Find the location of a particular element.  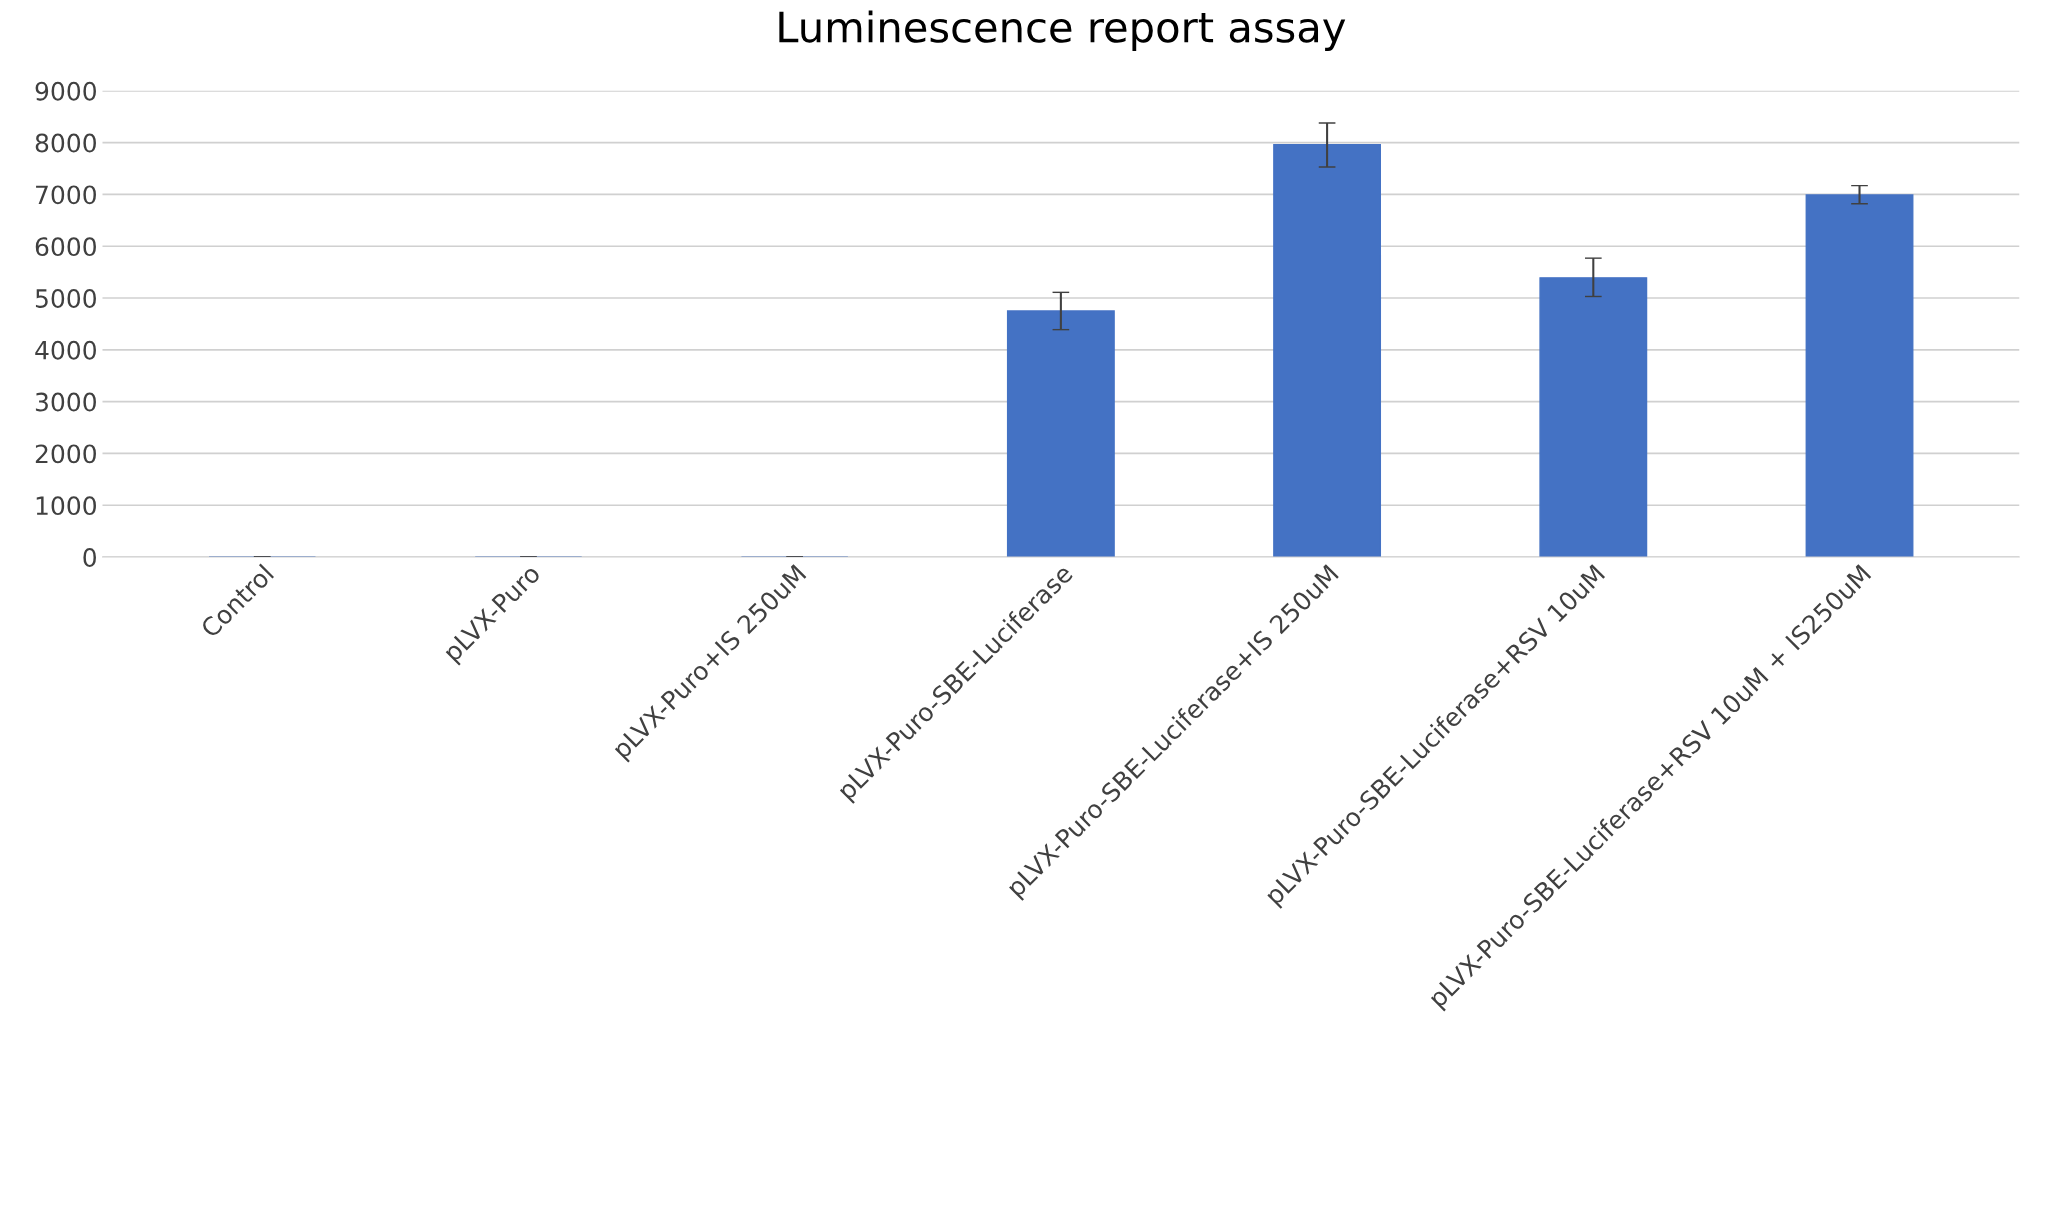

y-tick-label: 0 is located at coordinates (89, 557).